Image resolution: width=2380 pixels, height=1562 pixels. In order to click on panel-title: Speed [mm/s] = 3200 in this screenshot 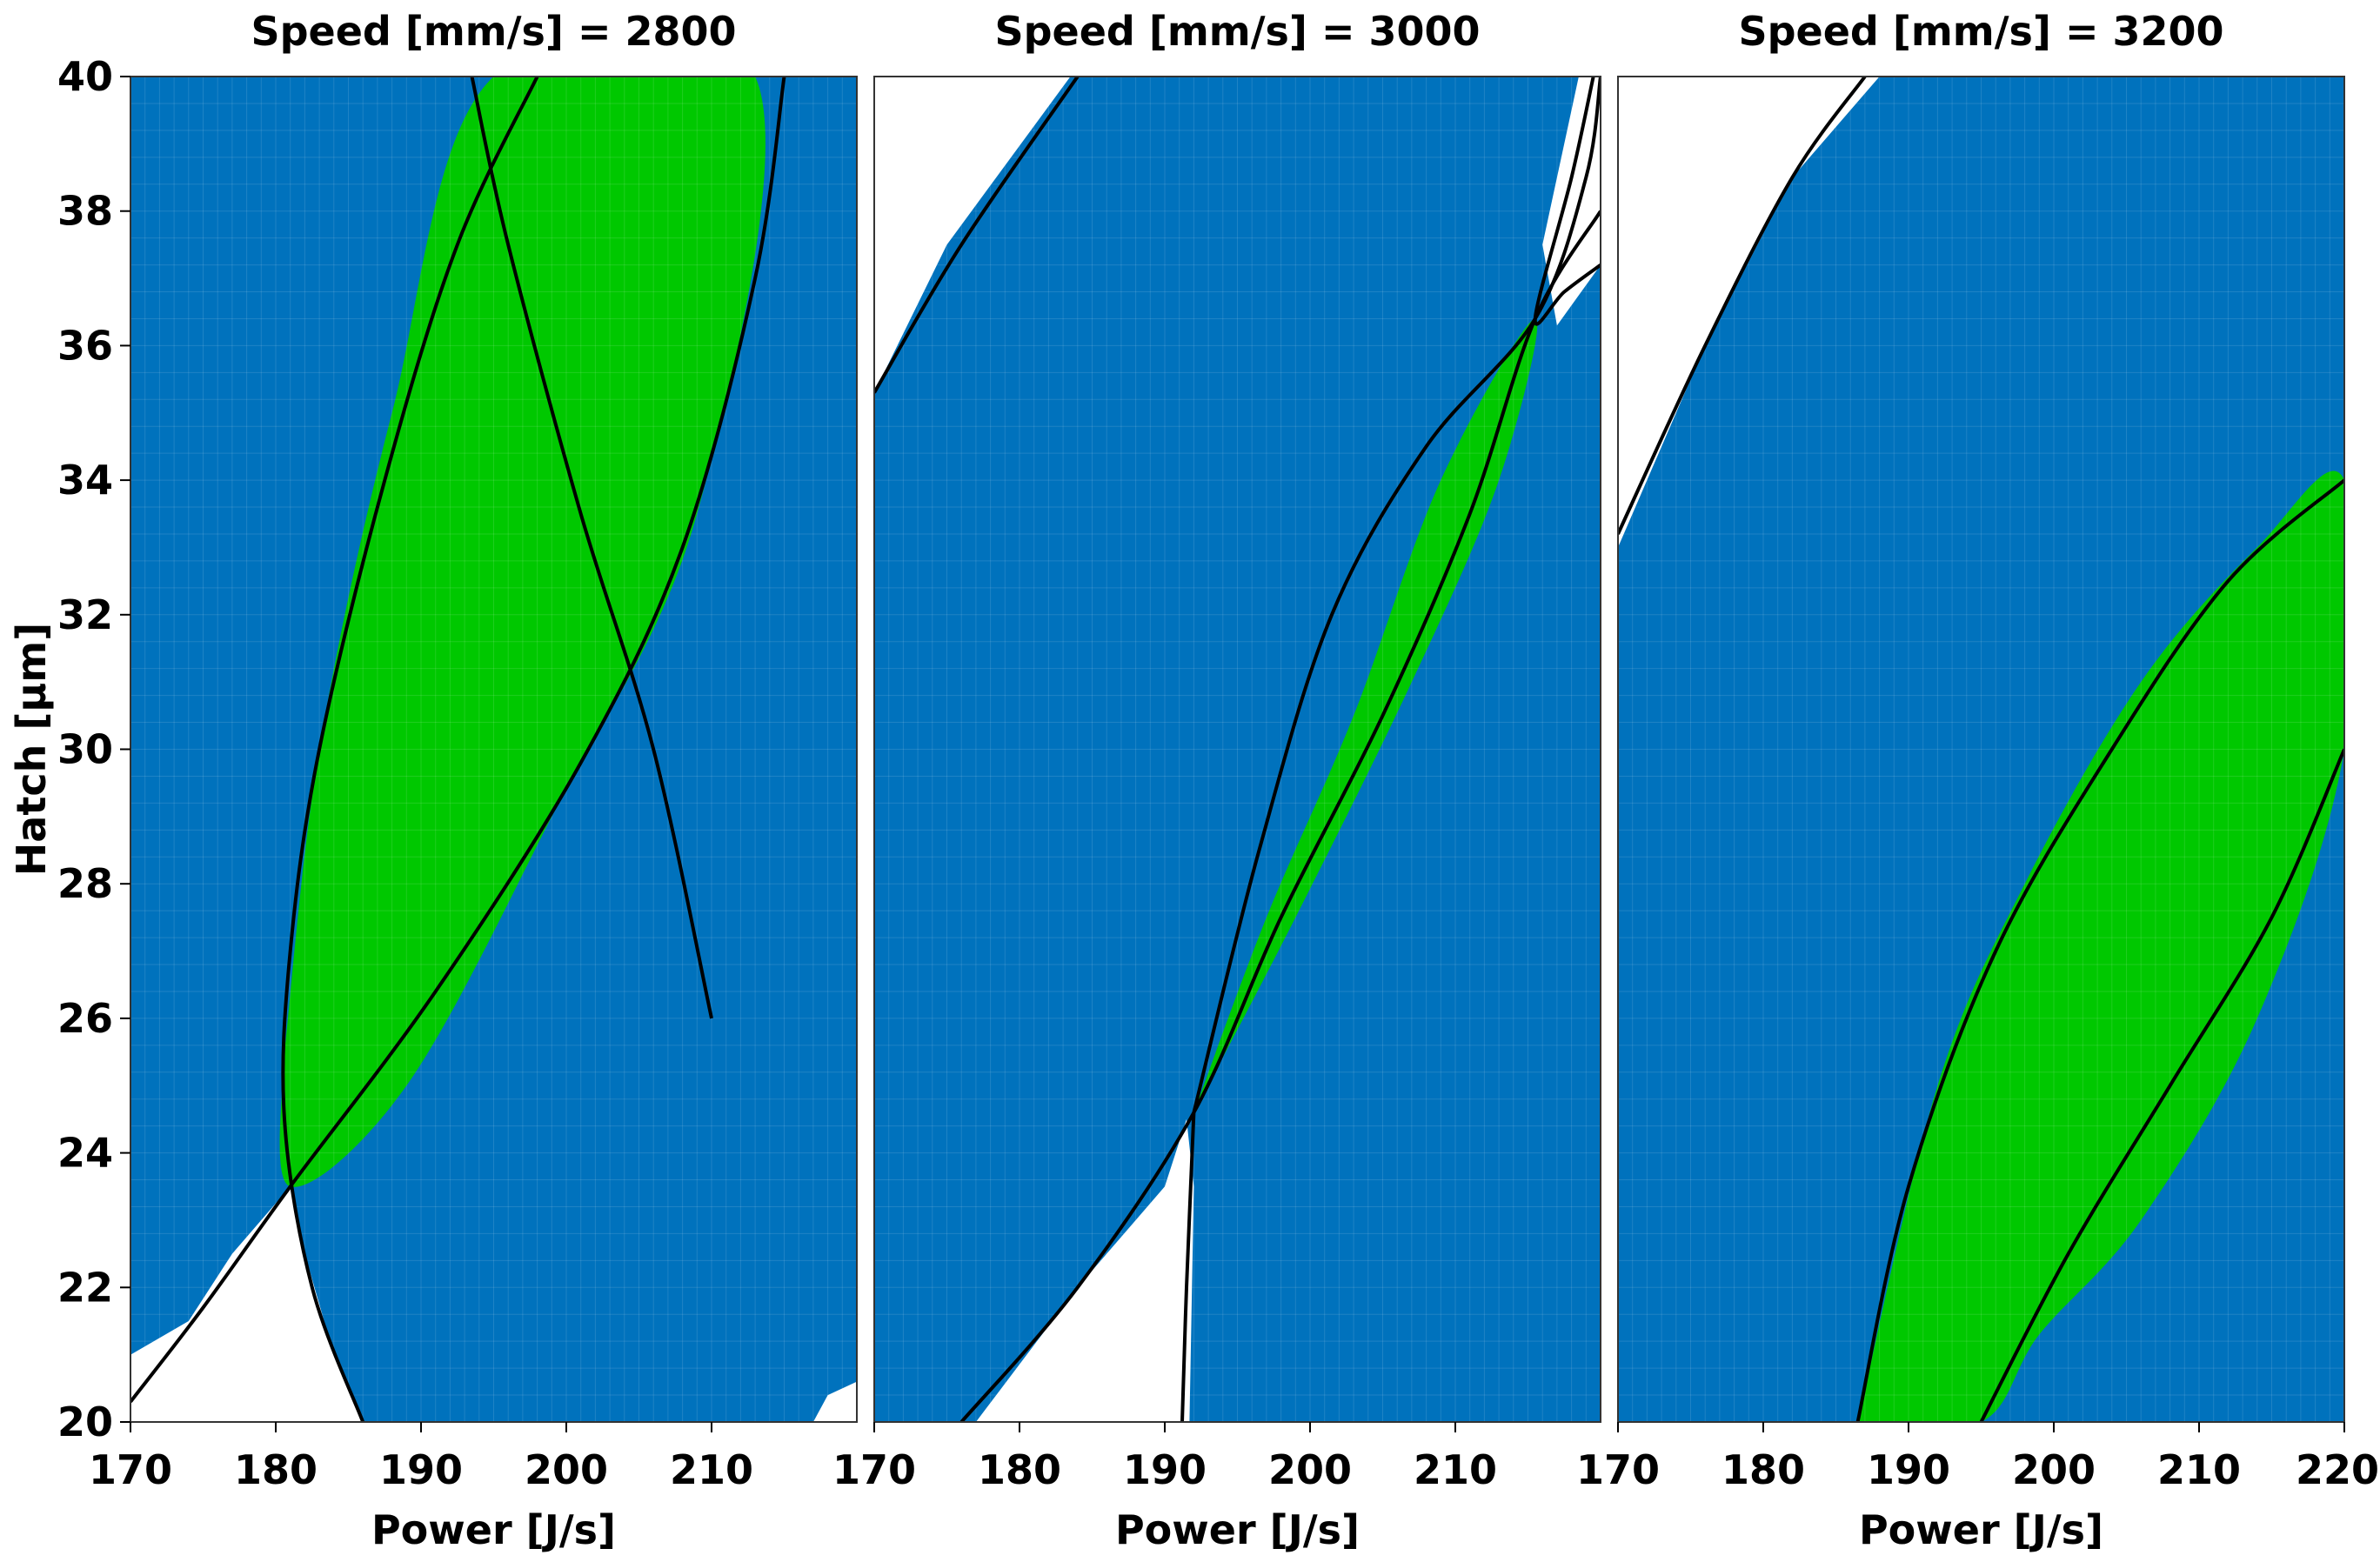, I will do `click(1980, 31)`.